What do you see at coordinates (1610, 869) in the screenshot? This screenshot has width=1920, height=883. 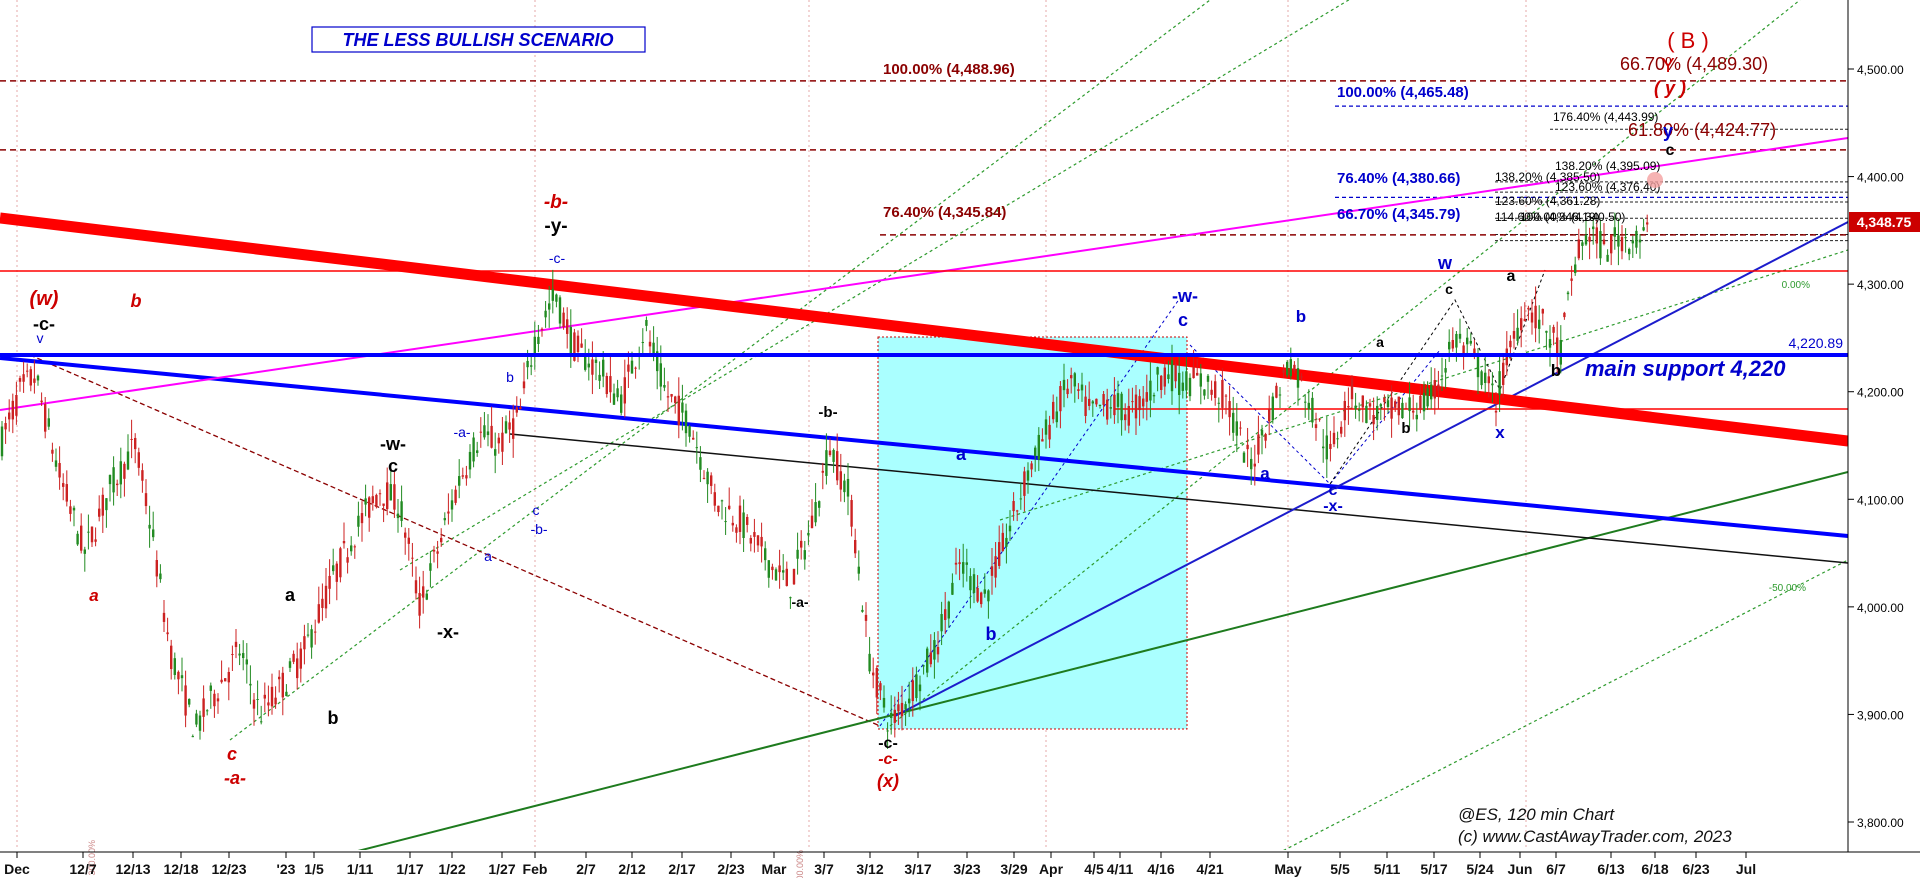 I see `x-tick-label: 6/13` at bounding box center [1610, 869].